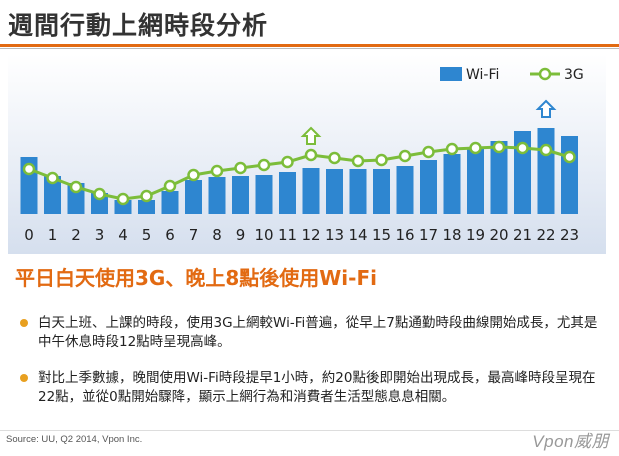 Image resolution: width=619 pixels, height=456 pixels. What do you see at coordinates (217, 235) in the screenshot?
I see `x-tick-label: 8` at bounding box center [217, 235].